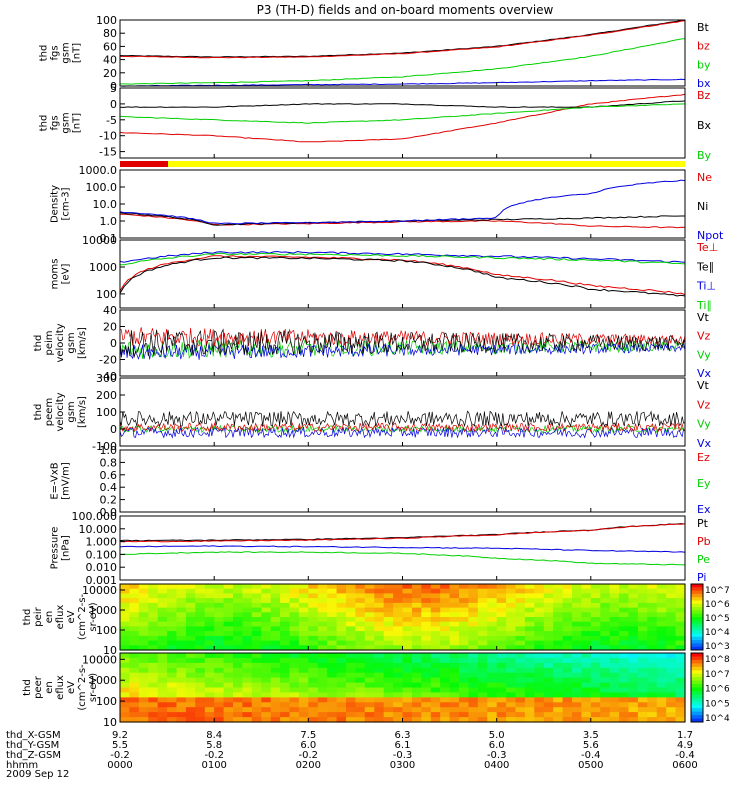 The height and width of the screenshot is (800, 750). What do you see at coordinates (66, 52) in the screenshot?
I see `y-axis-label: gsm` at bounding box center [66, 52].